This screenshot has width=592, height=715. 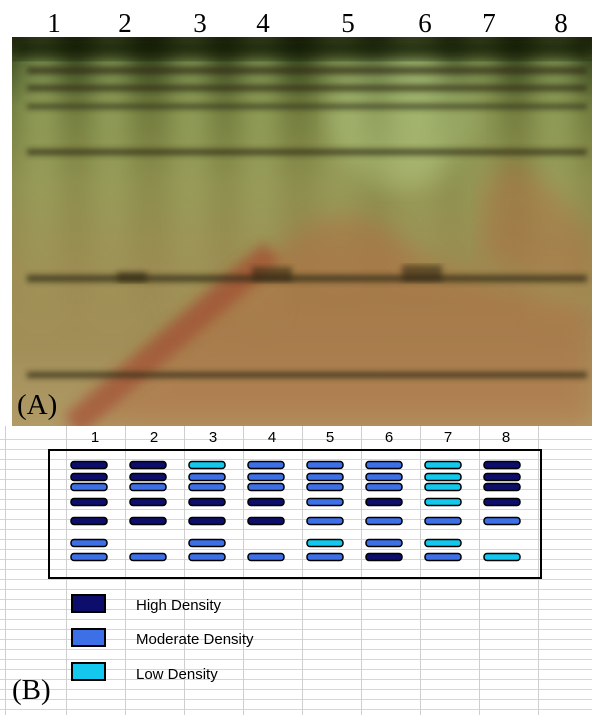 What do you see at coordinates (195, 639) in the screenshot?
I see `legend-label-moderate: Moderate Density` at bounding box center [195, 639].